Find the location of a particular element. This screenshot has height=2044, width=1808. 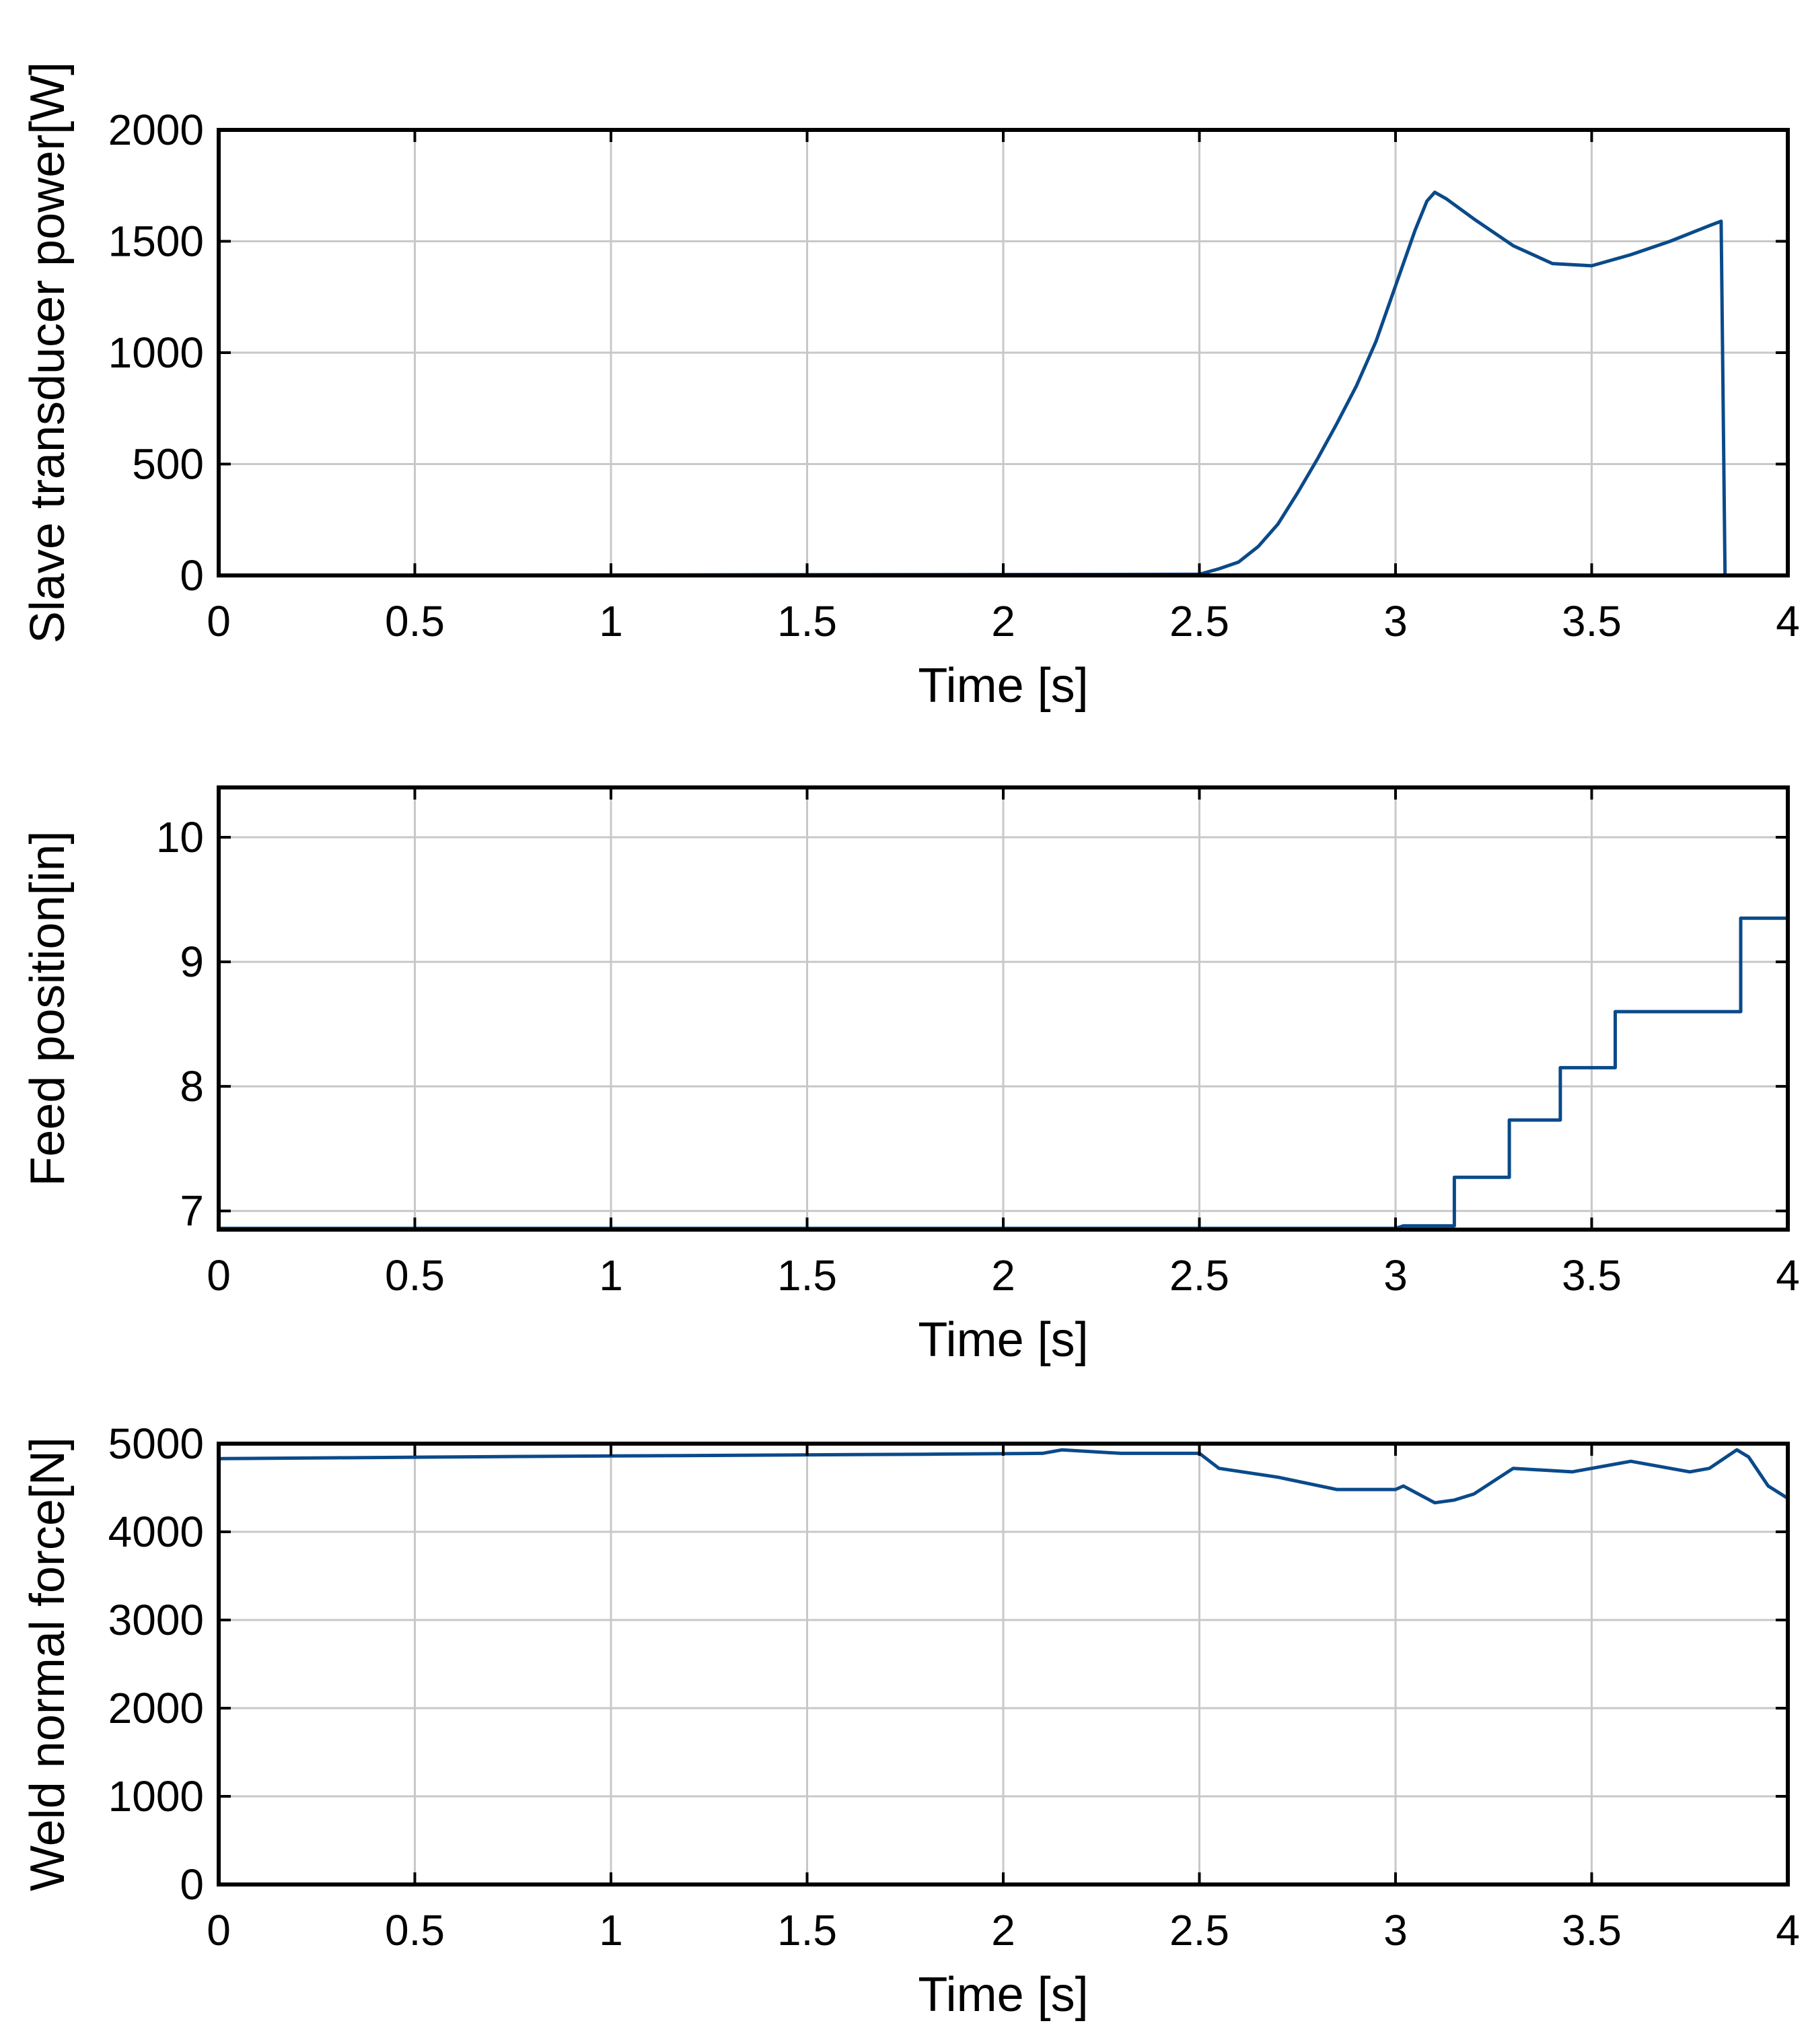

force-y-tick-label: 2000 is located at coordinates (156, 1708).